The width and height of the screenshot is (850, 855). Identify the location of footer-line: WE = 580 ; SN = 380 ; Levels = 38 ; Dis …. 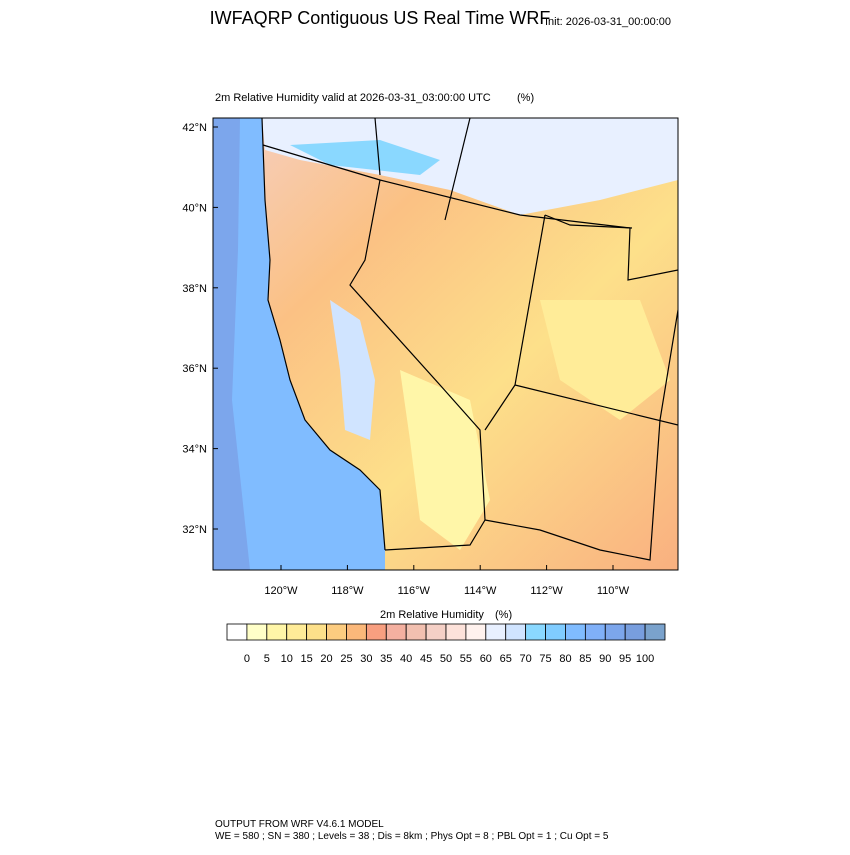
(412, 836).